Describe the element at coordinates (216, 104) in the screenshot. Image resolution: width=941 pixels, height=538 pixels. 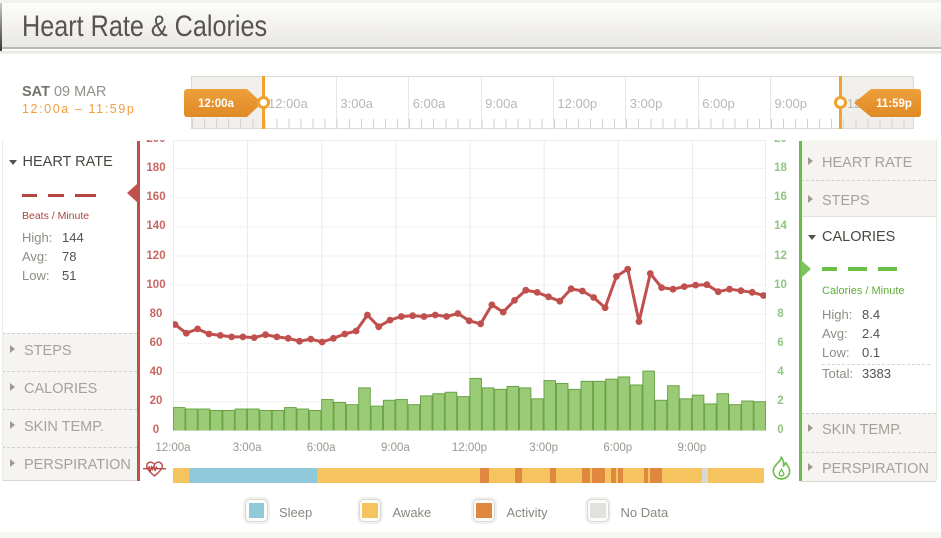
I see `svg-text: 12:00a` at that location.